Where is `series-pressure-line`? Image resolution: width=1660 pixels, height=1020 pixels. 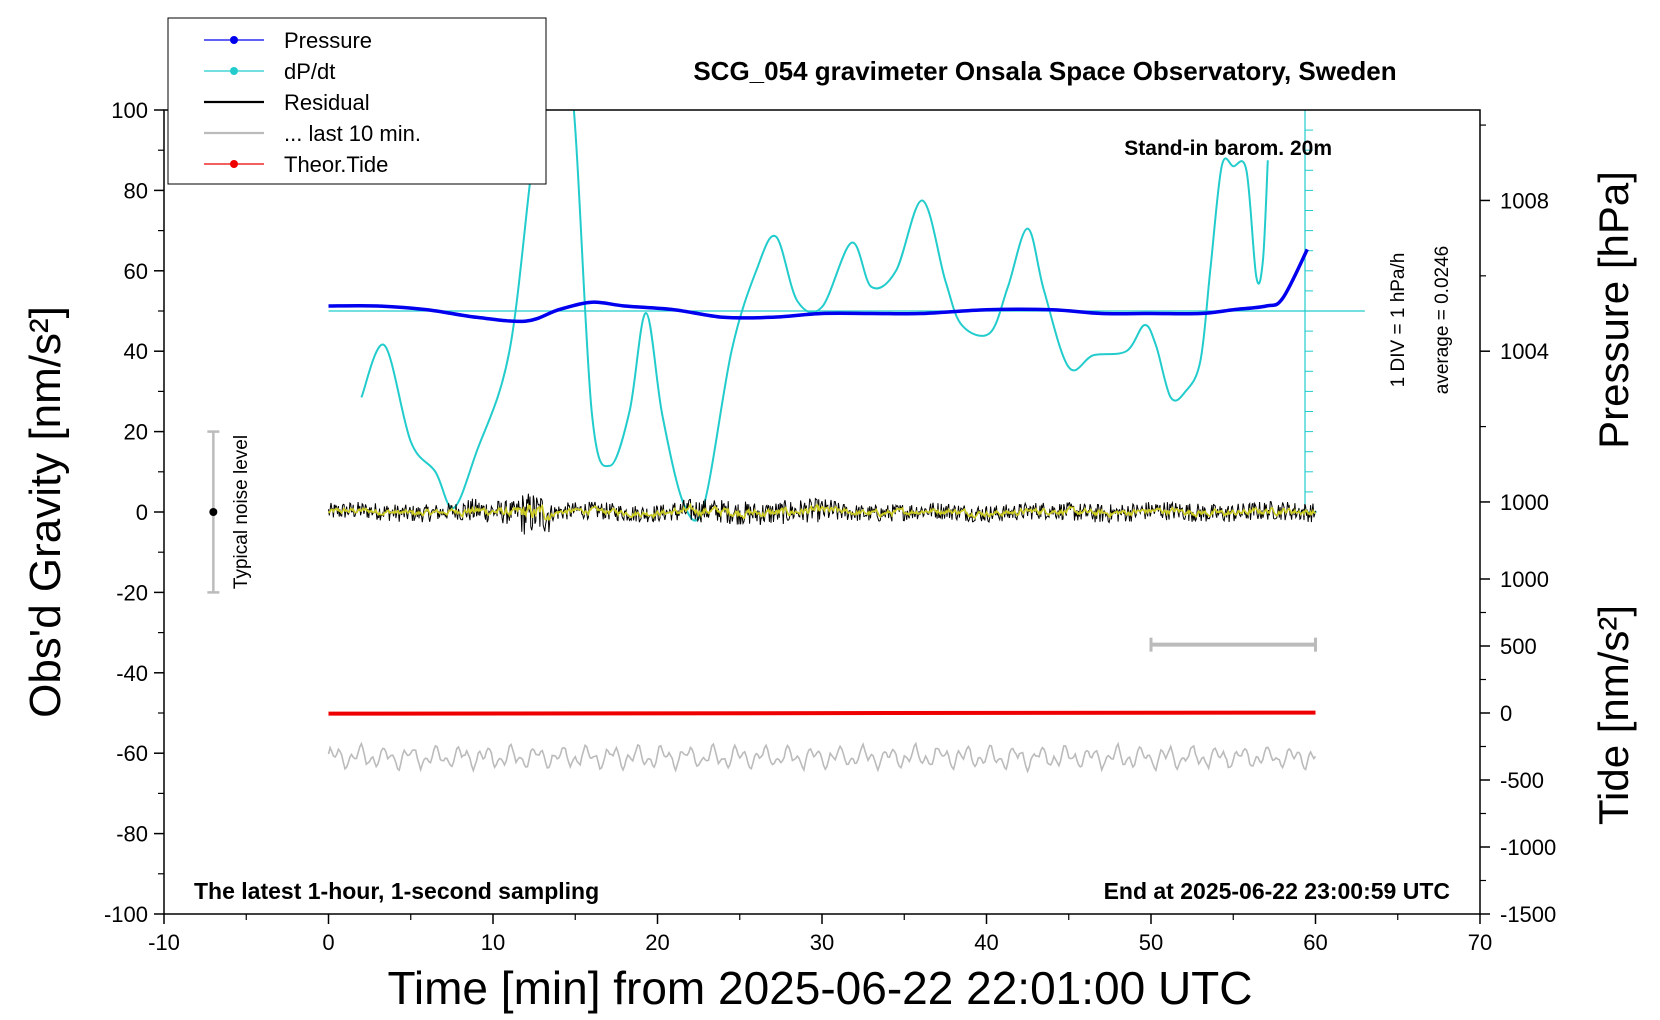
series-pressure-line is located at coordinates (818, 286).